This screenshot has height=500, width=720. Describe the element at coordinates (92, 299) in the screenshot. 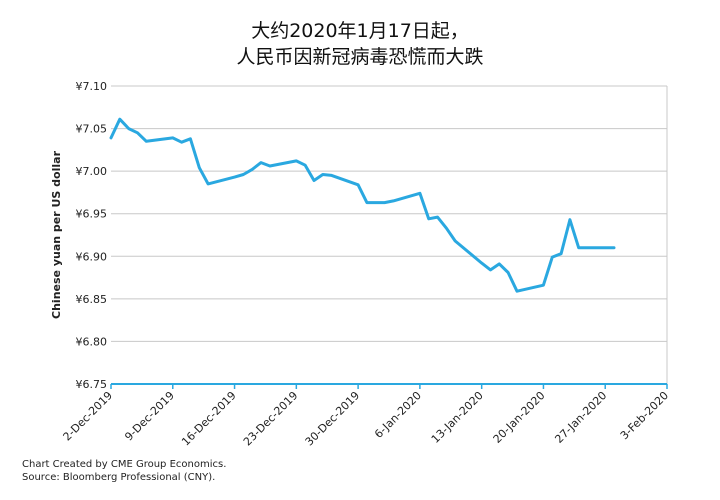

I see `y-tick-label: ¥6.85` at that location.